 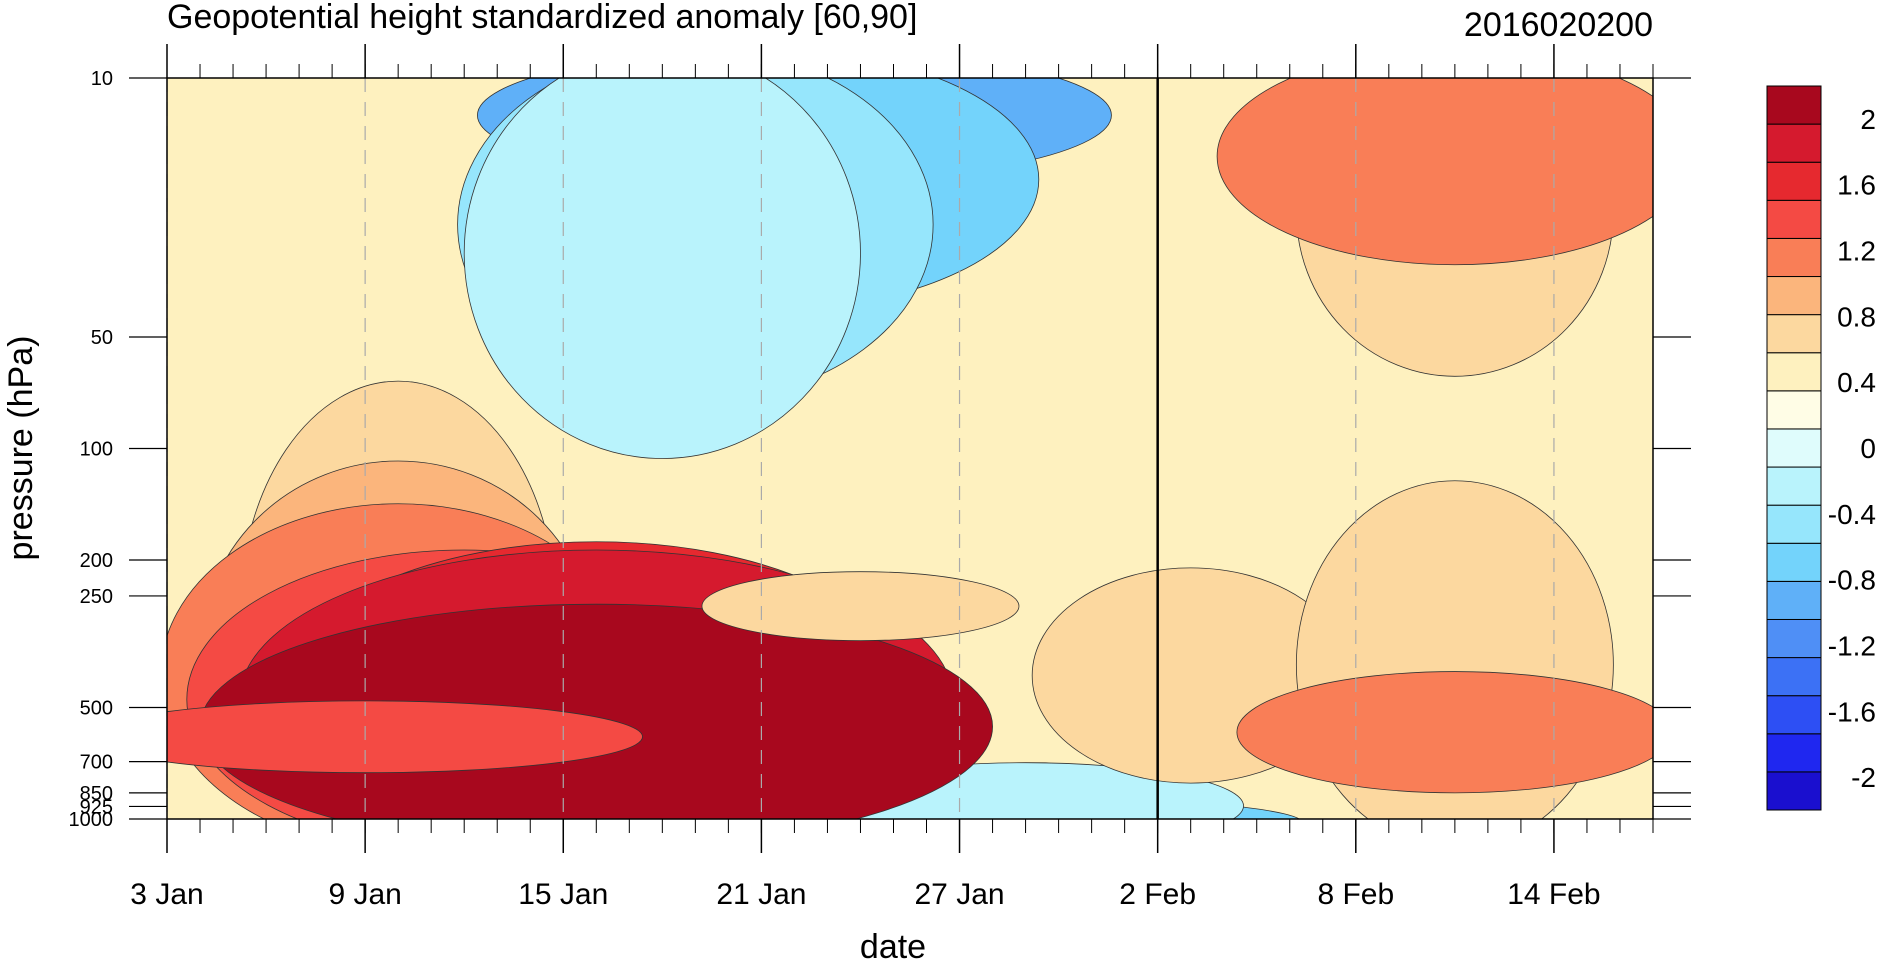 I want to click on y-tick-label: 1000, so click(x=91, y=820).